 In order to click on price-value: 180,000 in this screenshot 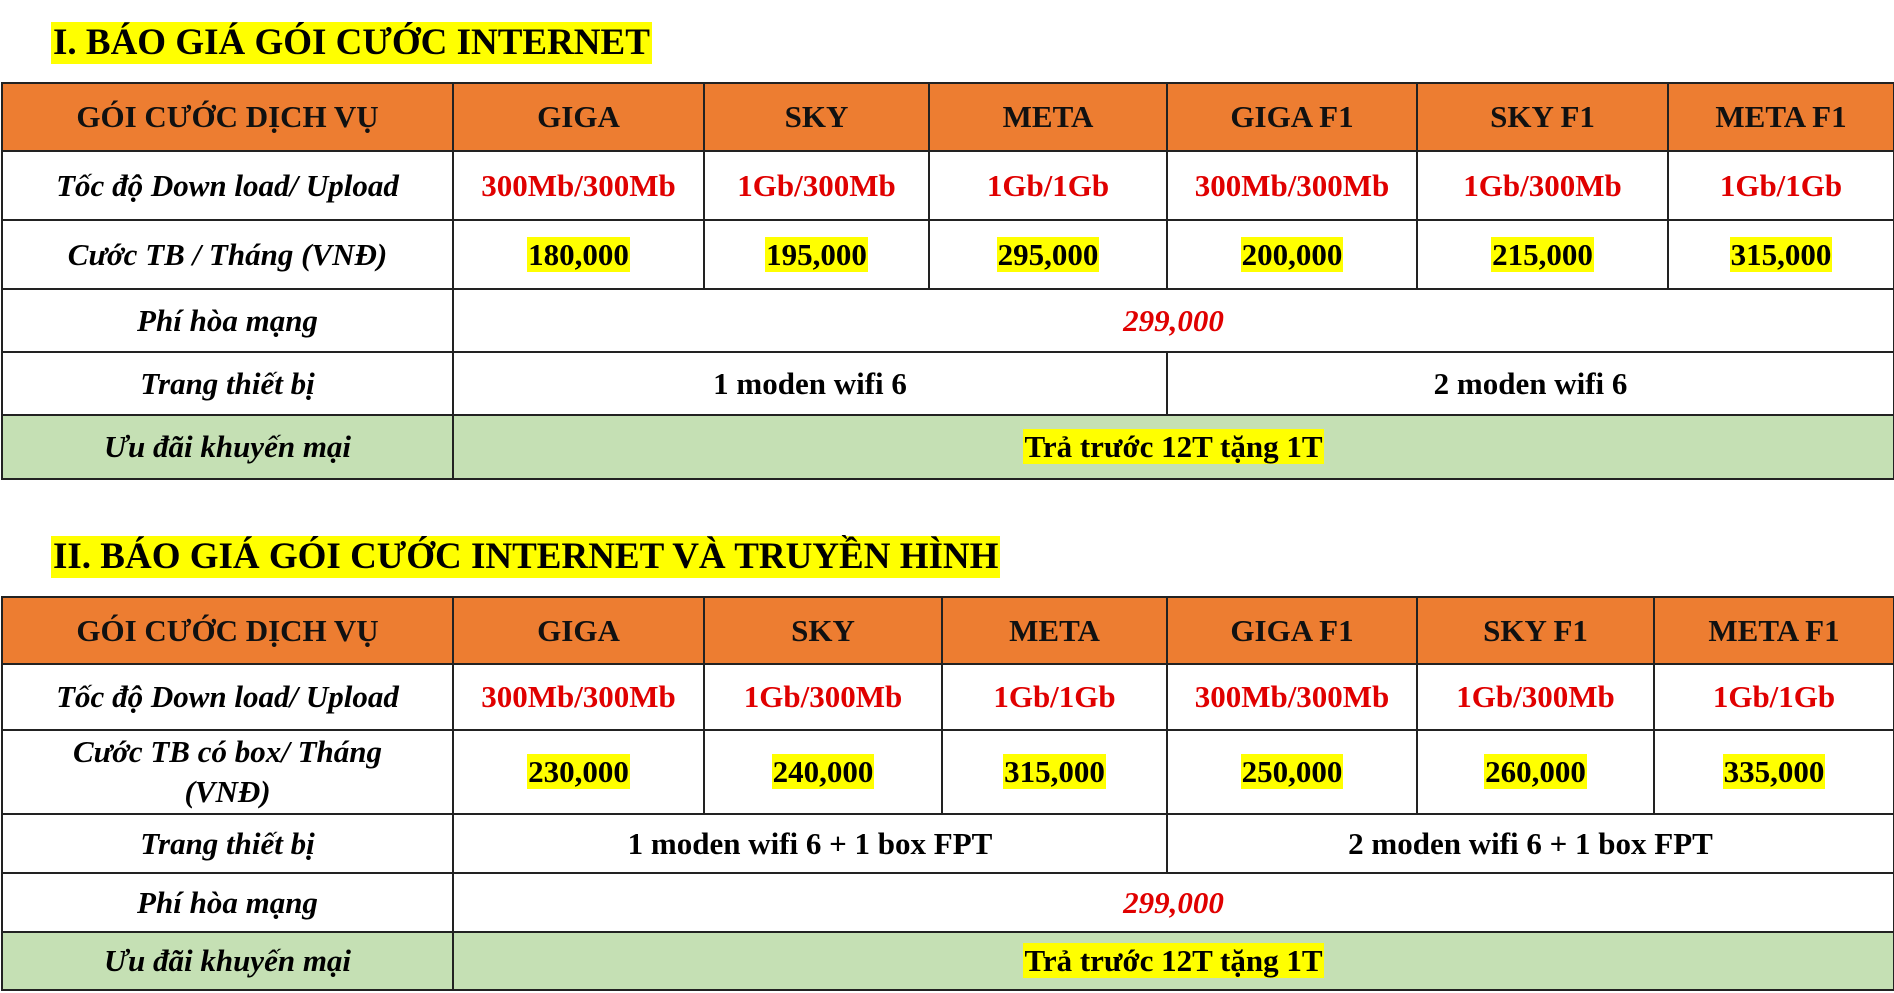, I will do `click(578, 254)`.